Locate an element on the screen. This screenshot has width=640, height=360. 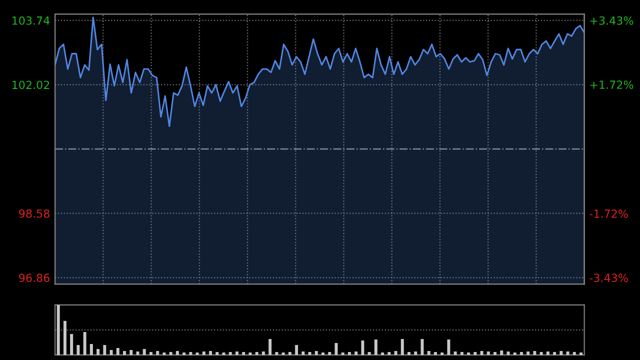
y-tick-label: 96.86 is located at coordinates (34, 278).